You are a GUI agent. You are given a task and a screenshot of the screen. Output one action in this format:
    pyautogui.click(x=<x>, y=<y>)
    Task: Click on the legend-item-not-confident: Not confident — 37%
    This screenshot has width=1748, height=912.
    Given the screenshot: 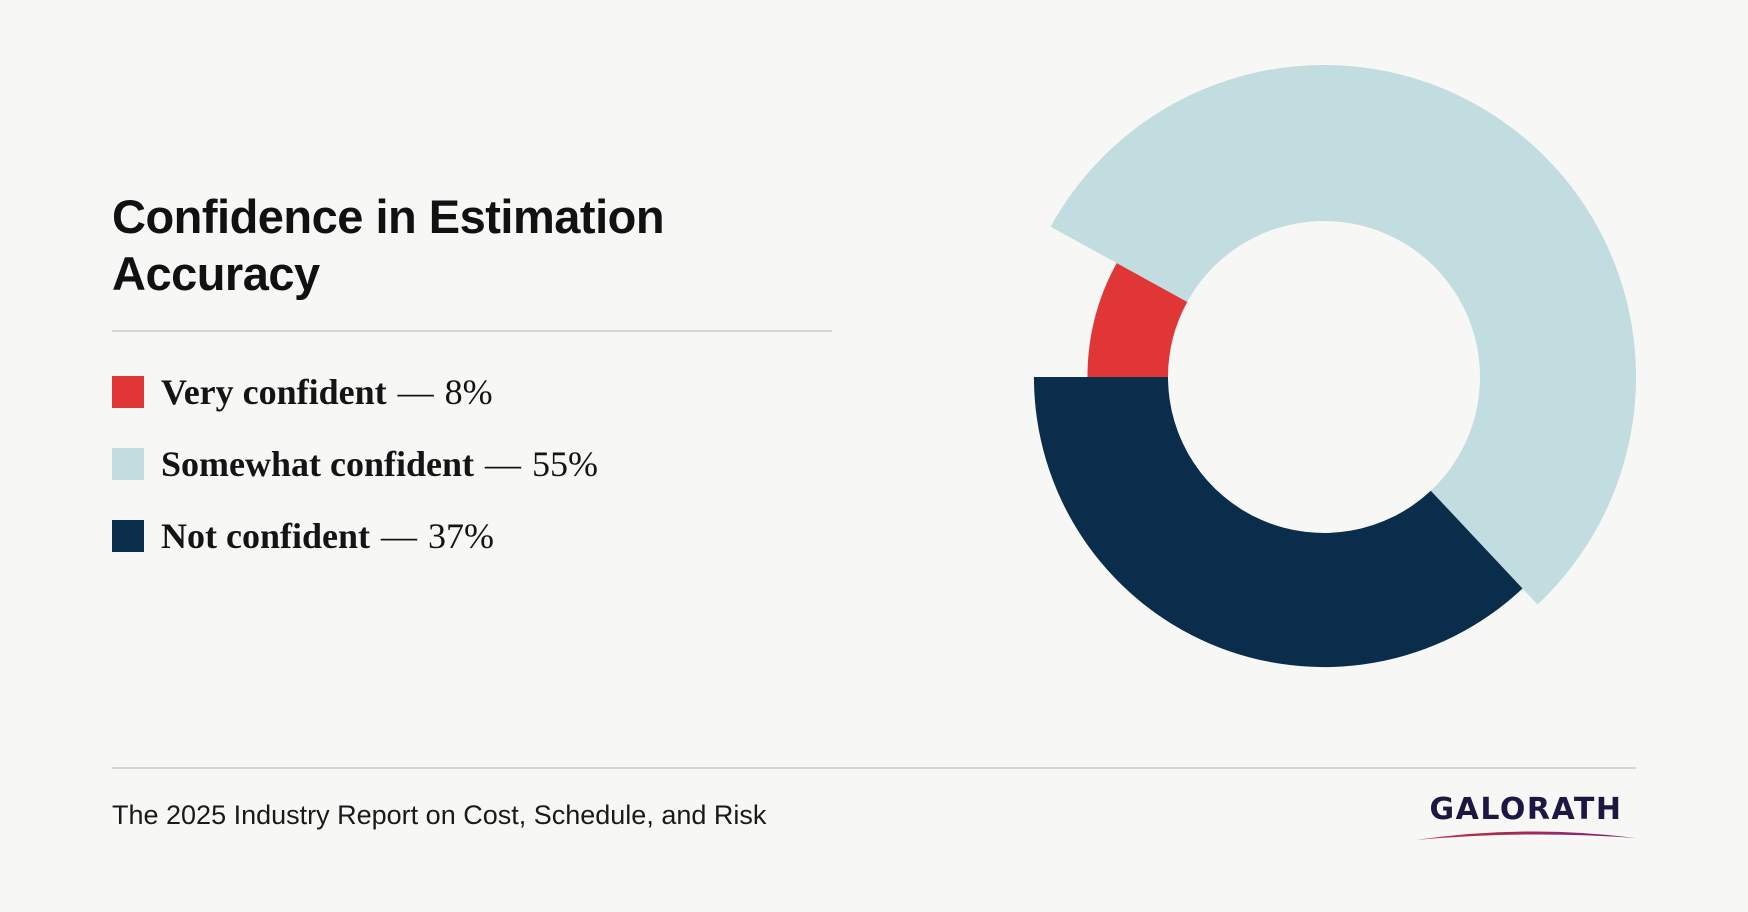 What is the action you would take?
    pyautogui.click(x=303, y=536)
    